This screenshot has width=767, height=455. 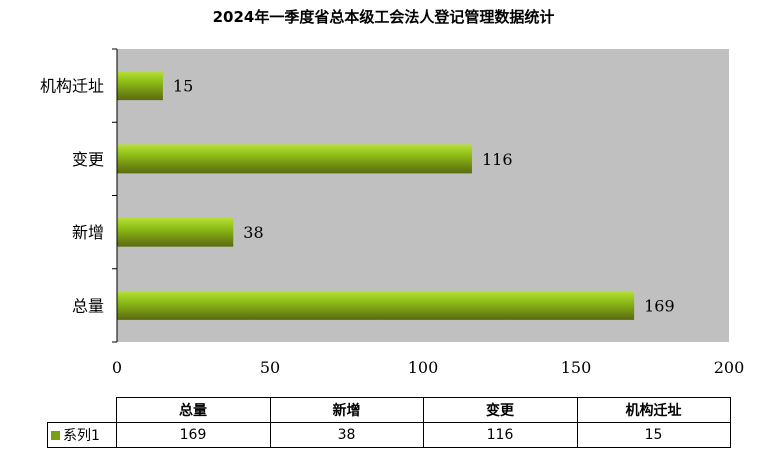 I want to click on data-table: 总量 新增 变更 机构迁址 系列1 169 38 116 15, so click(x=389, y=422).